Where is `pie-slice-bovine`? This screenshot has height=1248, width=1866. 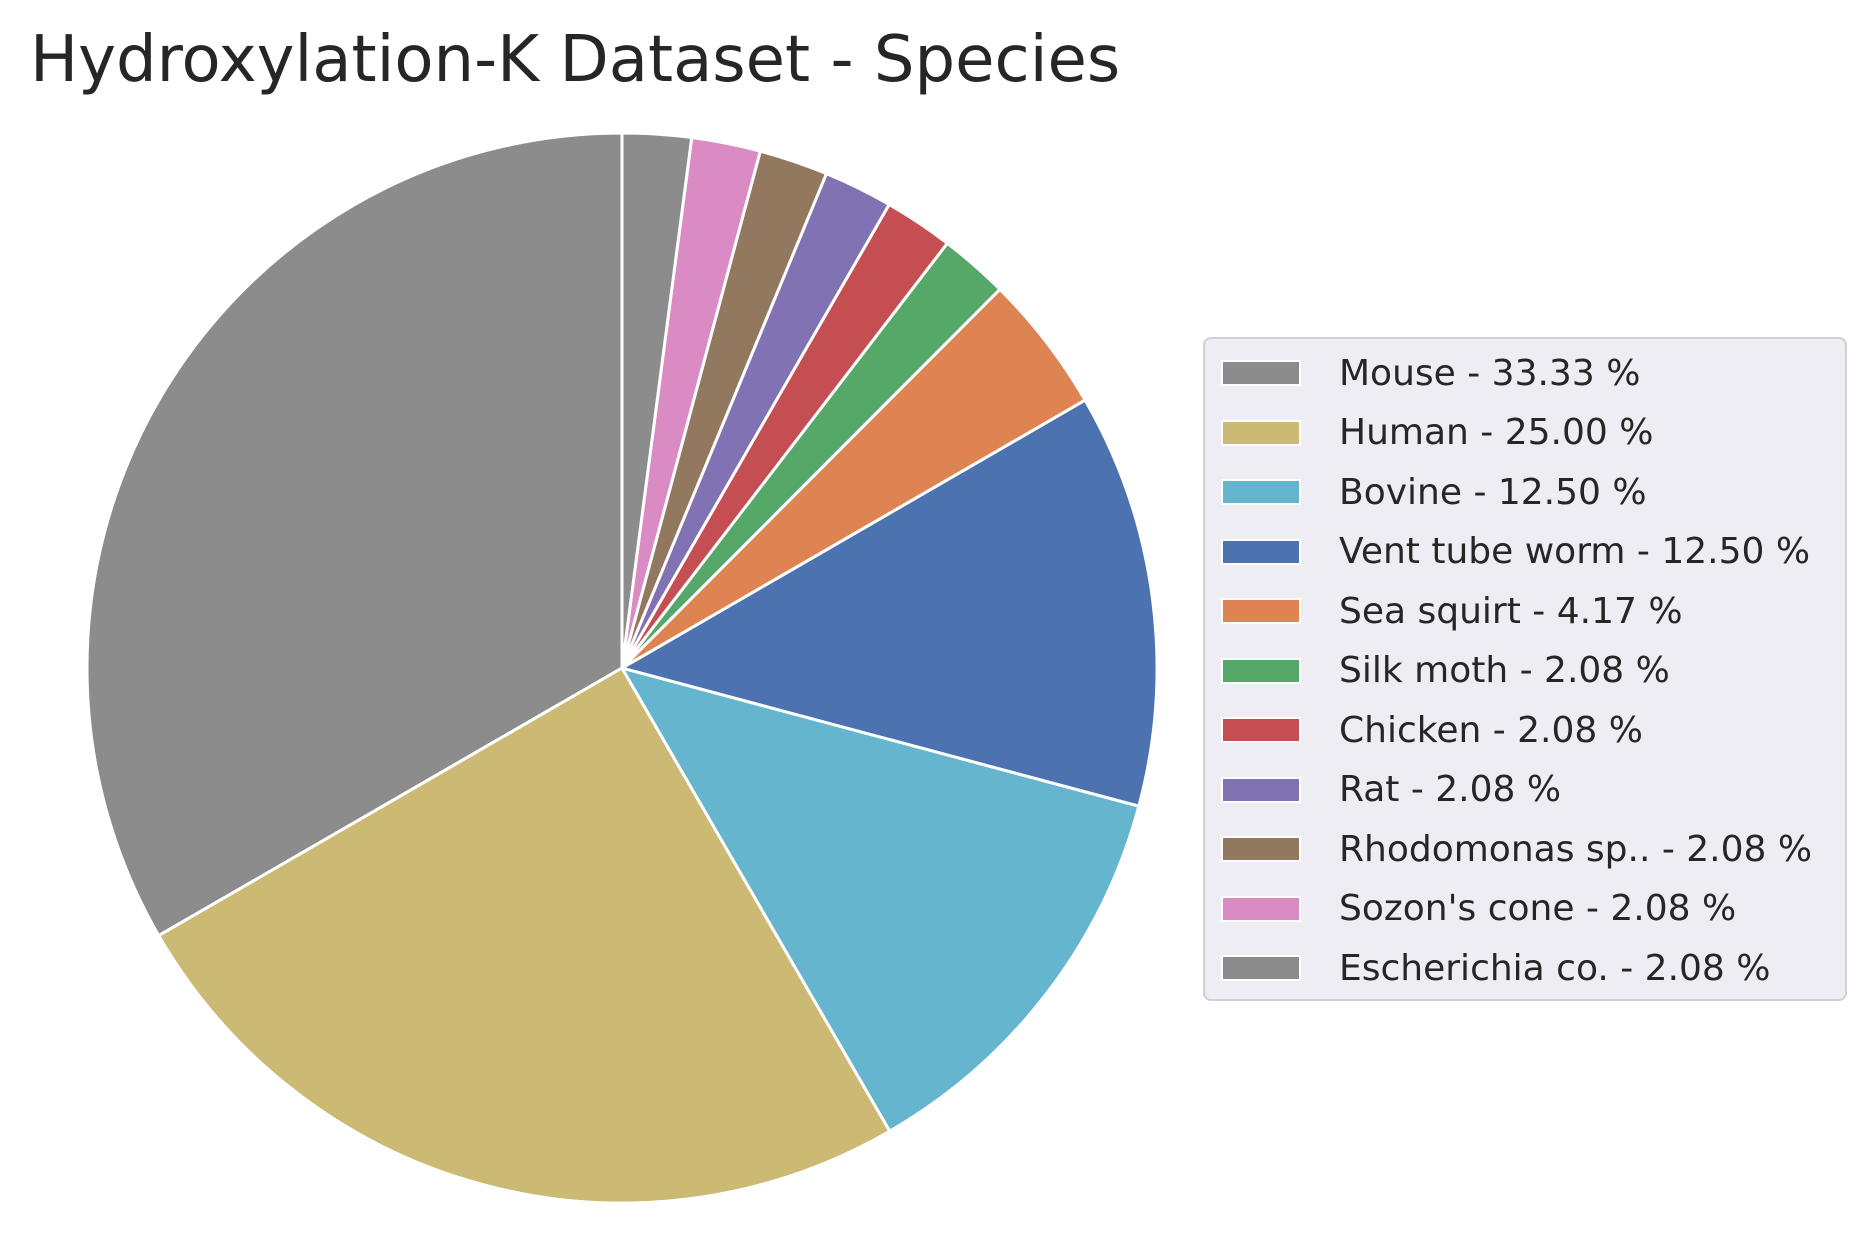 pie-slice-bovine is located at coordinates (880, 899).